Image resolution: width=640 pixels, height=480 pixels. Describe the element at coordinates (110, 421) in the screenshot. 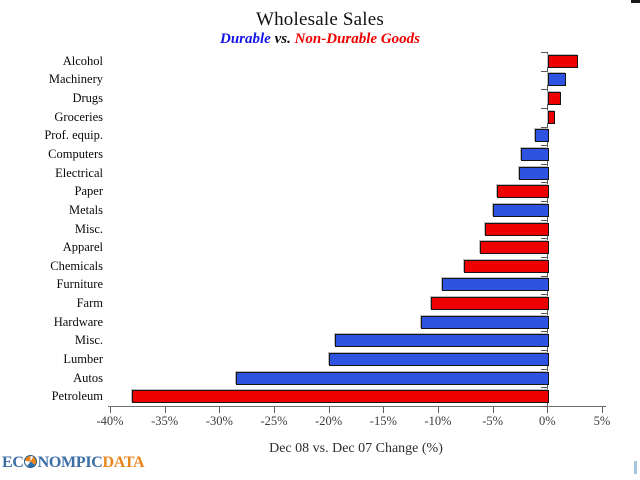

I see `x-tick-label: -40%` at that location.